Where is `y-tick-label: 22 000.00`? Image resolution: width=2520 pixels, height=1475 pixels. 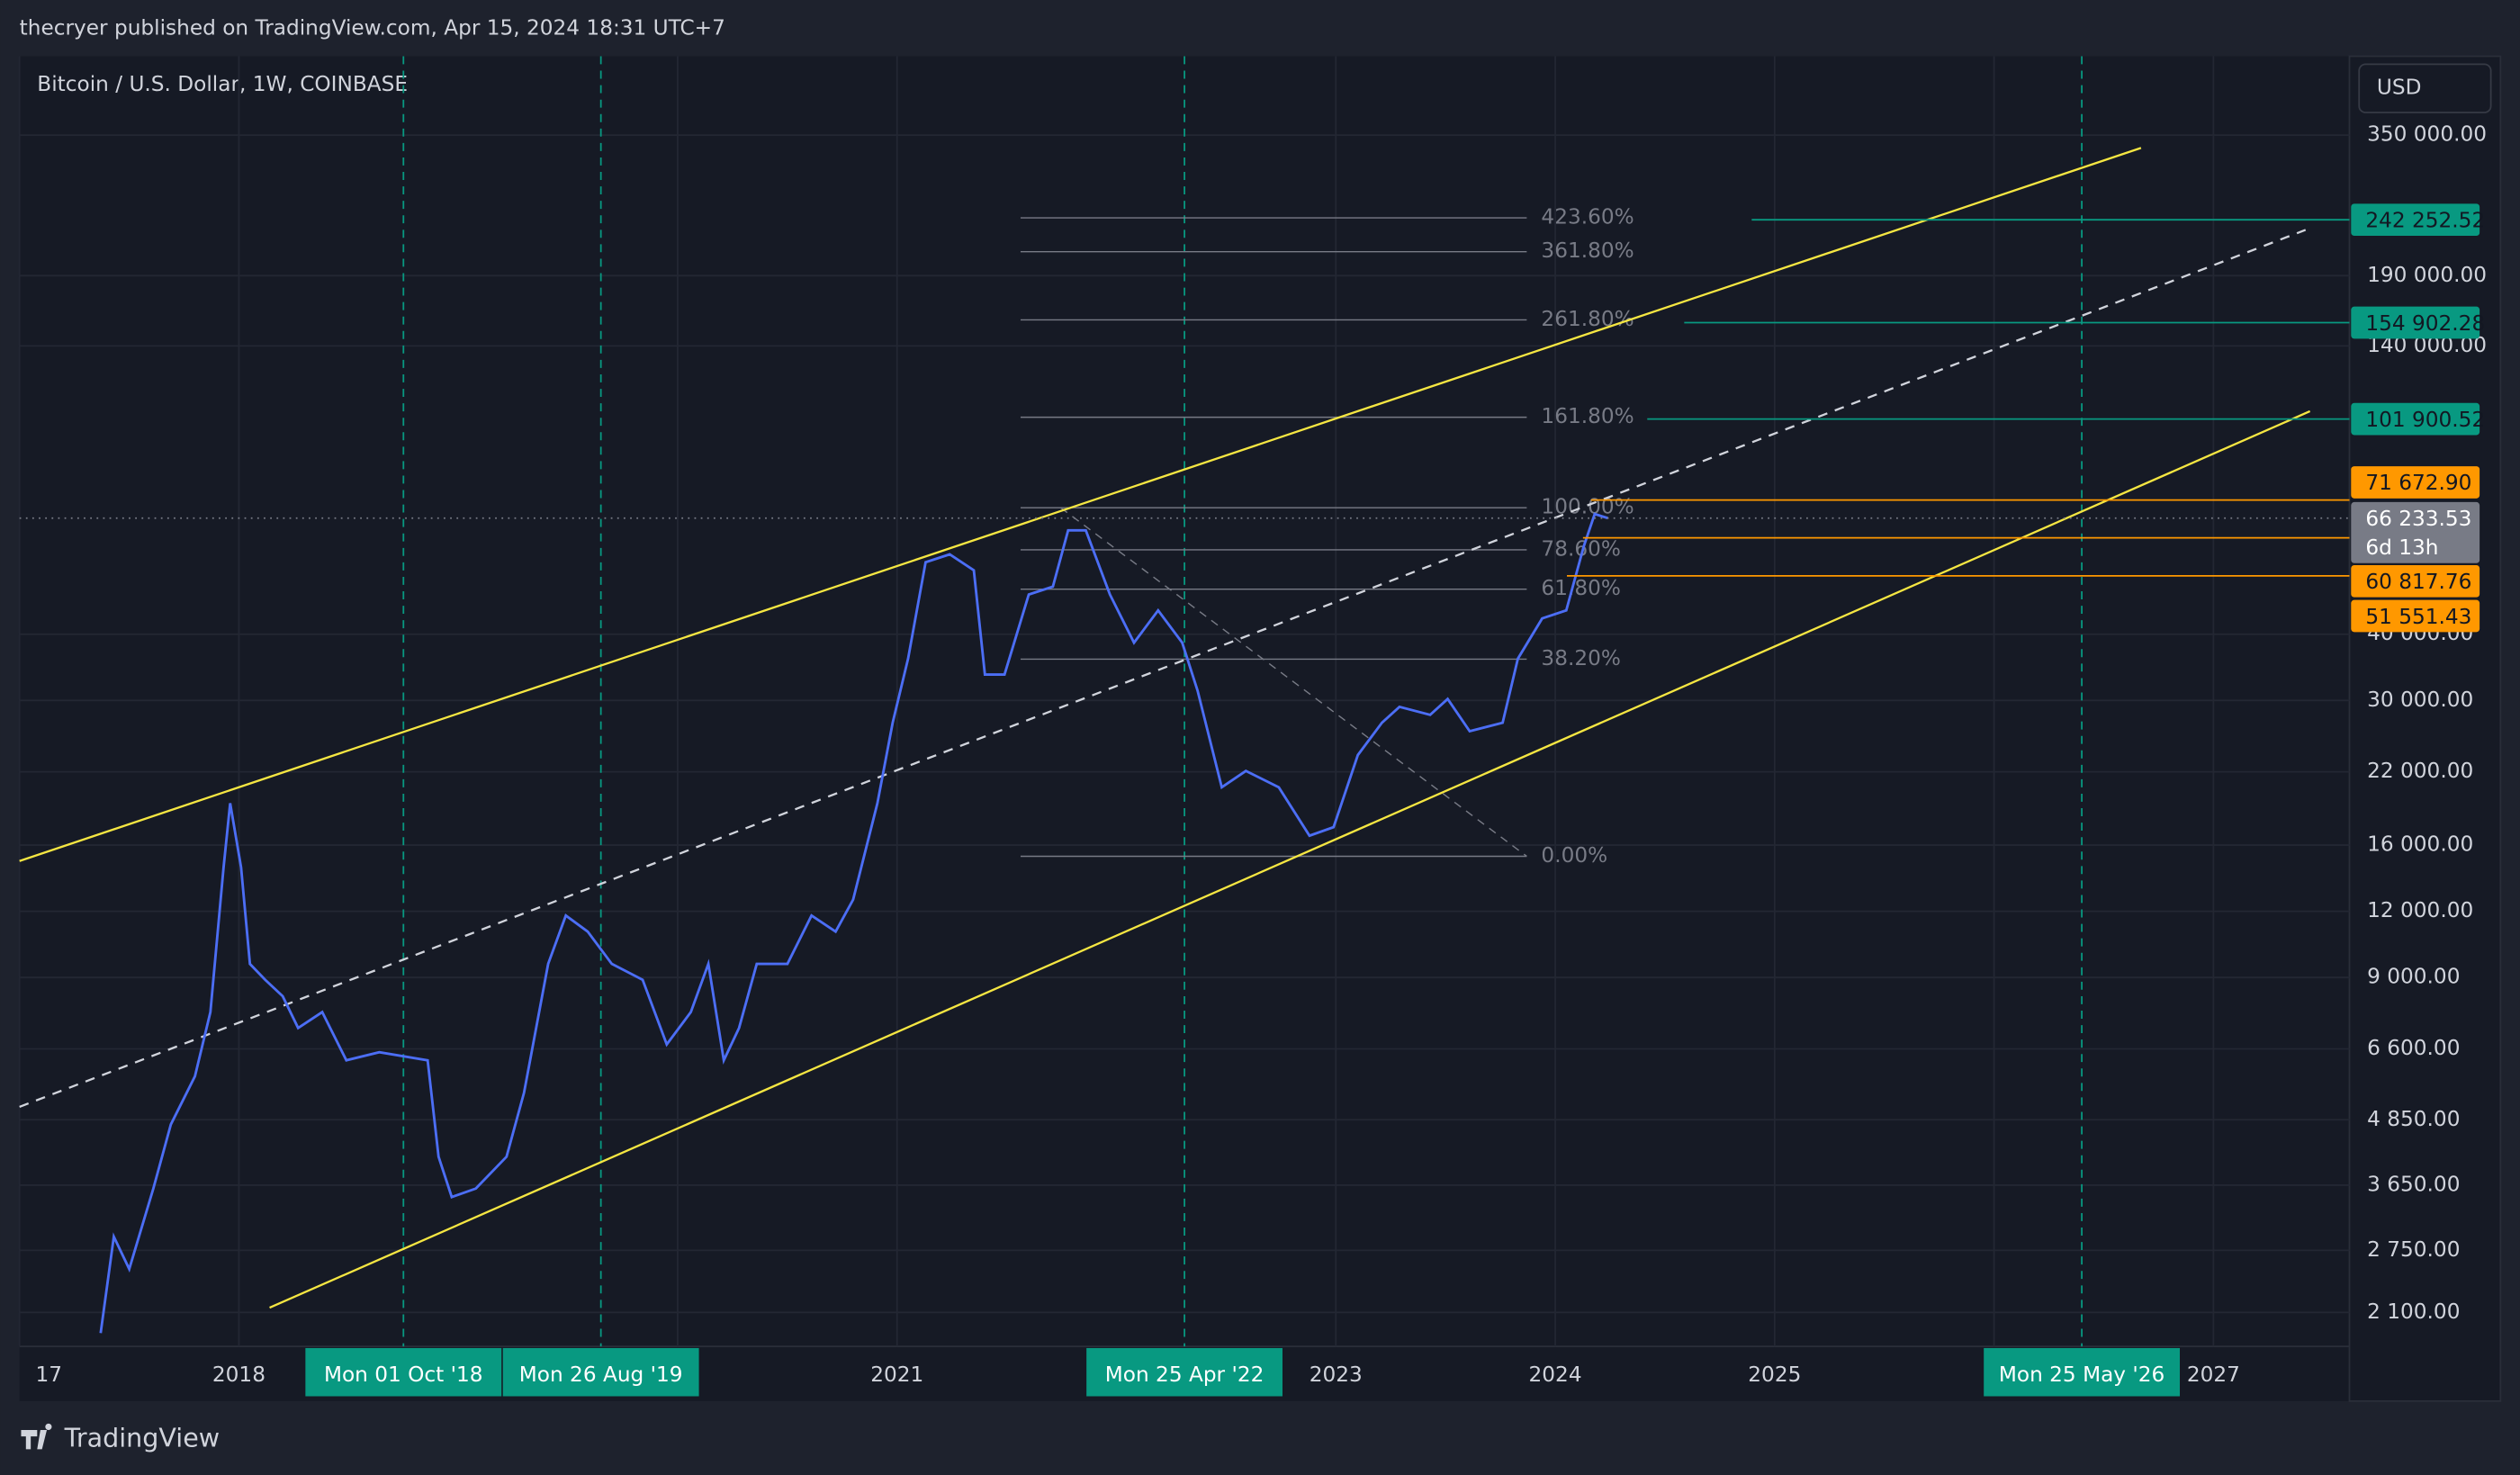
y-tick-label: 22 000.00 is located at coordinates (2420, 771).